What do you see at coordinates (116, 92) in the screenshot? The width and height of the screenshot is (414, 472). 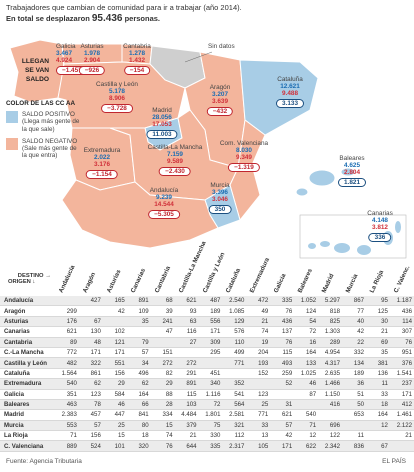 I see `arrive-value: 5.178` at bounding box center [116, 92].